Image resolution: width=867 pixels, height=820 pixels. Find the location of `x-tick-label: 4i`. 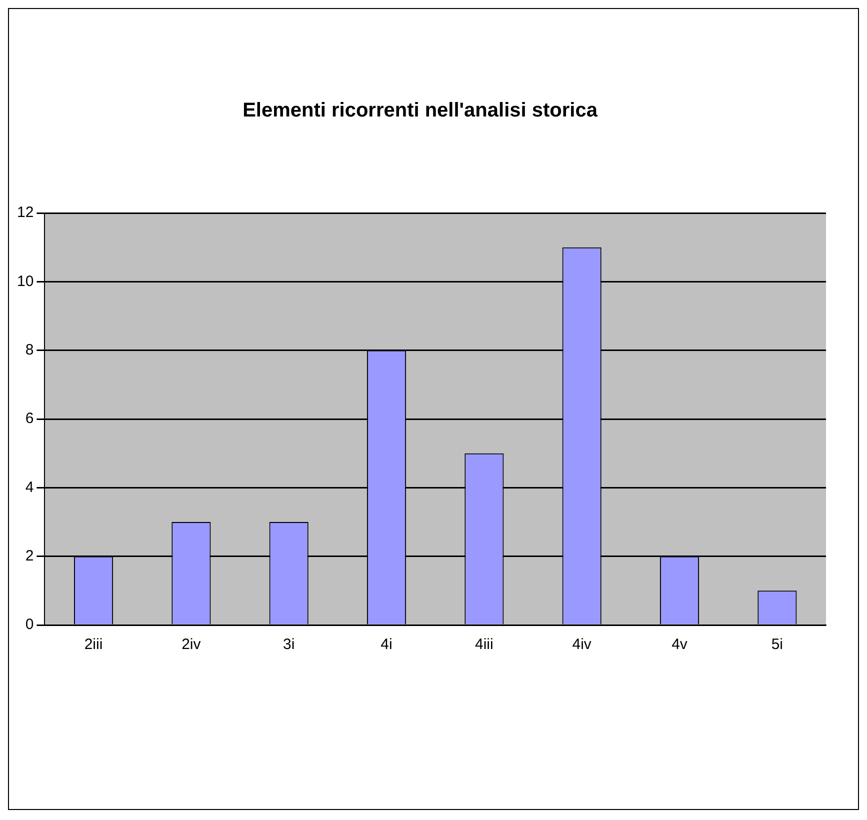

x-tick-label: 4i is located at coordinates (386, 645).